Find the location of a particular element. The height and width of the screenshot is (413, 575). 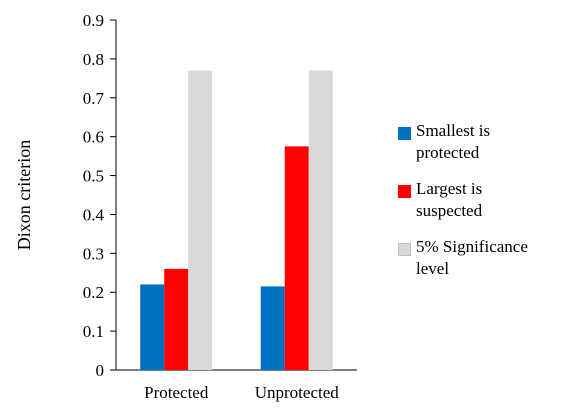

y-tick-label: 0.9 is located at coordinates (93, 20).